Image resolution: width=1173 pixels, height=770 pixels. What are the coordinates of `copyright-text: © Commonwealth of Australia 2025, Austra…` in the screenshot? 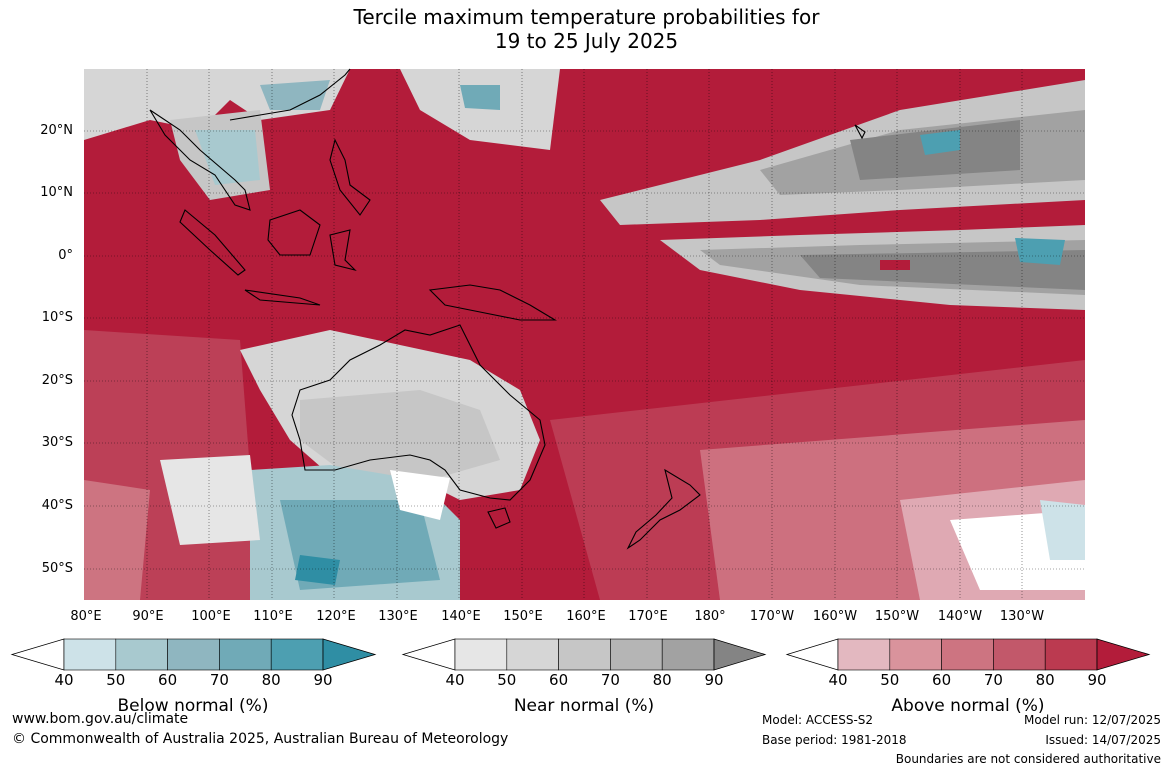 It's located at (260, 739).